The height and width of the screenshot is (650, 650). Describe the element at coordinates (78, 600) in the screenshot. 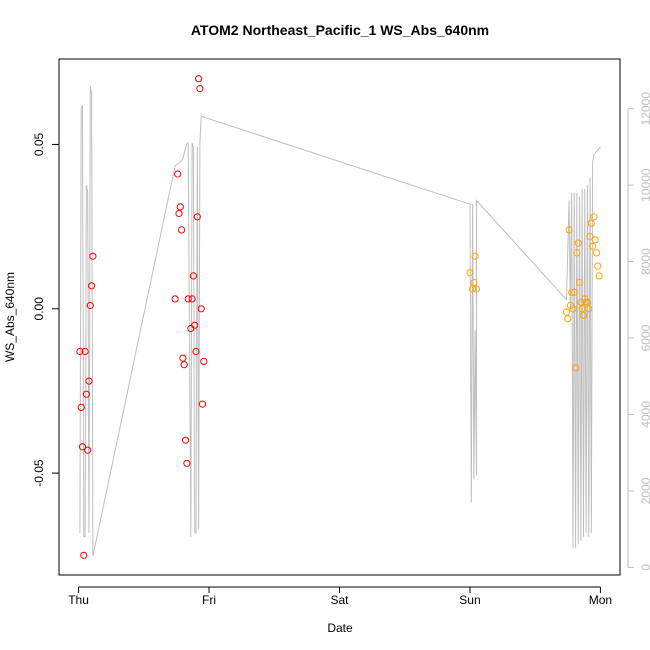

I see `x-tick-label: Thu` at that location.